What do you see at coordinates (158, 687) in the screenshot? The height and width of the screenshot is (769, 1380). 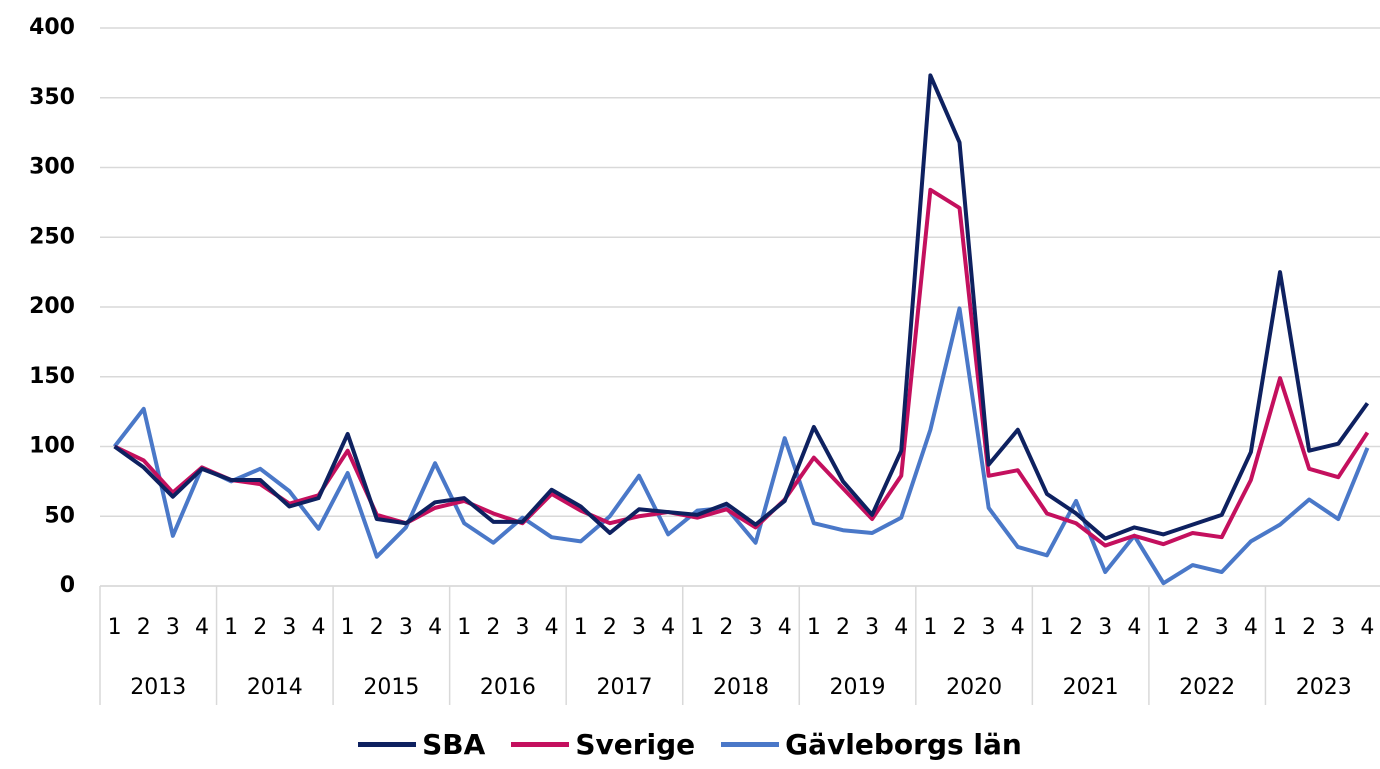 I see `group-label: 2013` at bounding box center [158, 687].